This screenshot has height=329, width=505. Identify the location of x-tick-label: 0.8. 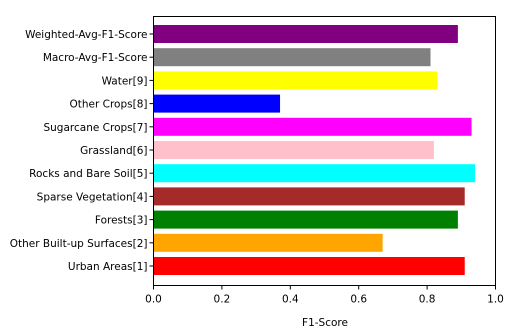
(427, 300).